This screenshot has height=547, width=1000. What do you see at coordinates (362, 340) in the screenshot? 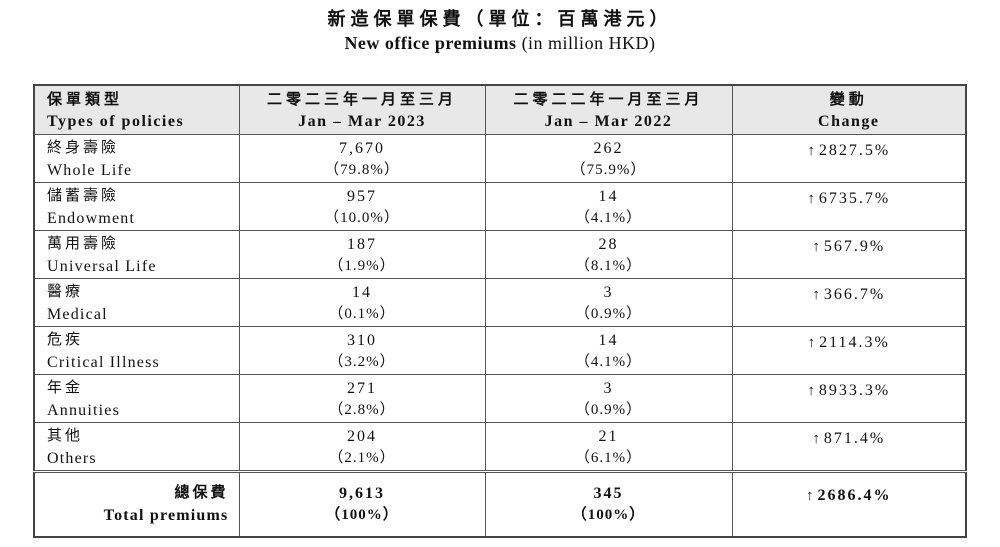
I see `premium-2023-value: 310` at bounding box center [362, 340].